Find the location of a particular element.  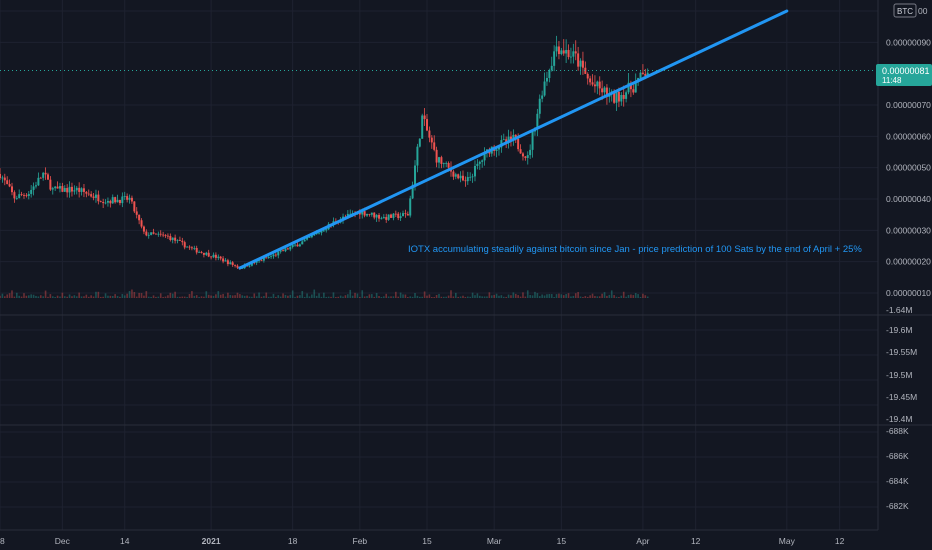

time-axis: 18 Dec 14 2021 18 Feb 15 Mar 15 Apr 12 May 12 is located at coordinates (422, 541).